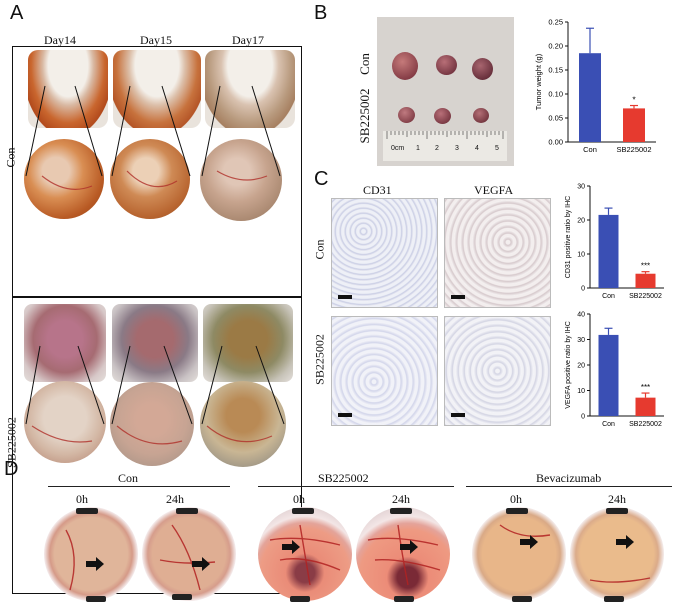 This screenshot has width=676, height=606. Describe the element at coordinates (384, 253) in the screenshot. I see `ihc-image-con-cd31` at that location.